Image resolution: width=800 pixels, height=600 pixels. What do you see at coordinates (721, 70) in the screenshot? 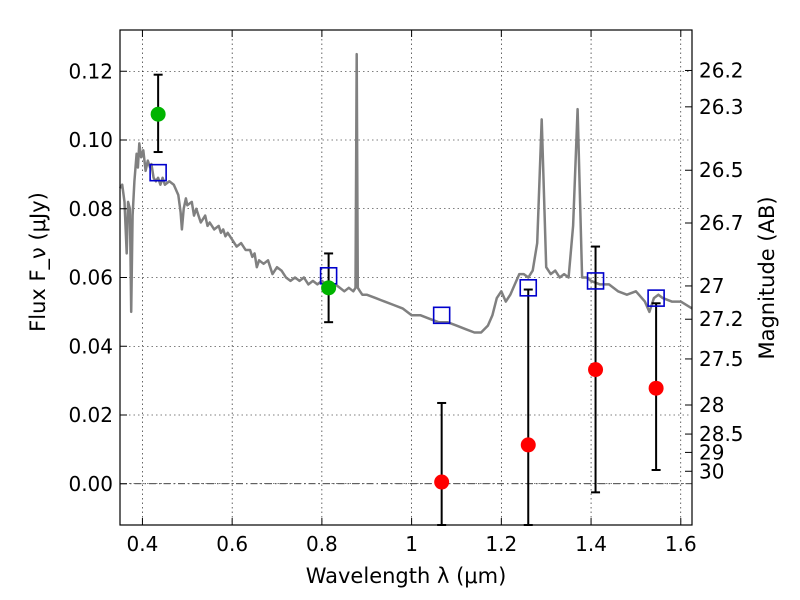
I see `mag-tick-label: 26.2` at bounding box center [721, 70].